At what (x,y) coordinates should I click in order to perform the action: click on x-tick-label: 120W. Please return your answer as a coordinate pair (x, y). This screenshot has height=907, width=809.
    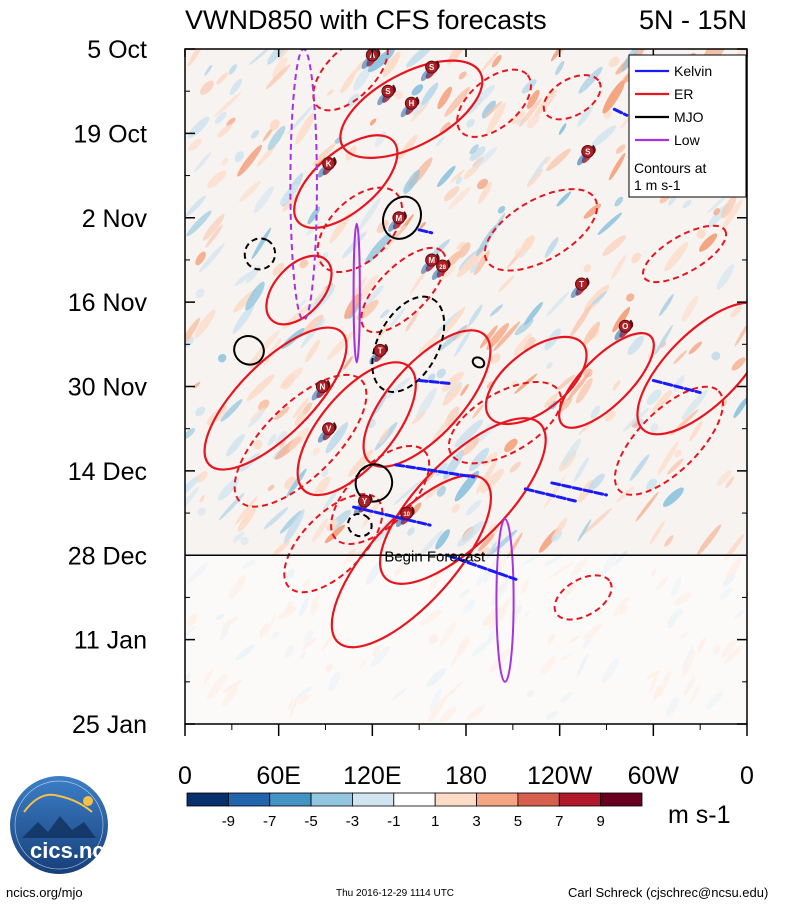
    Looking at the image, I should click on (560, 776).